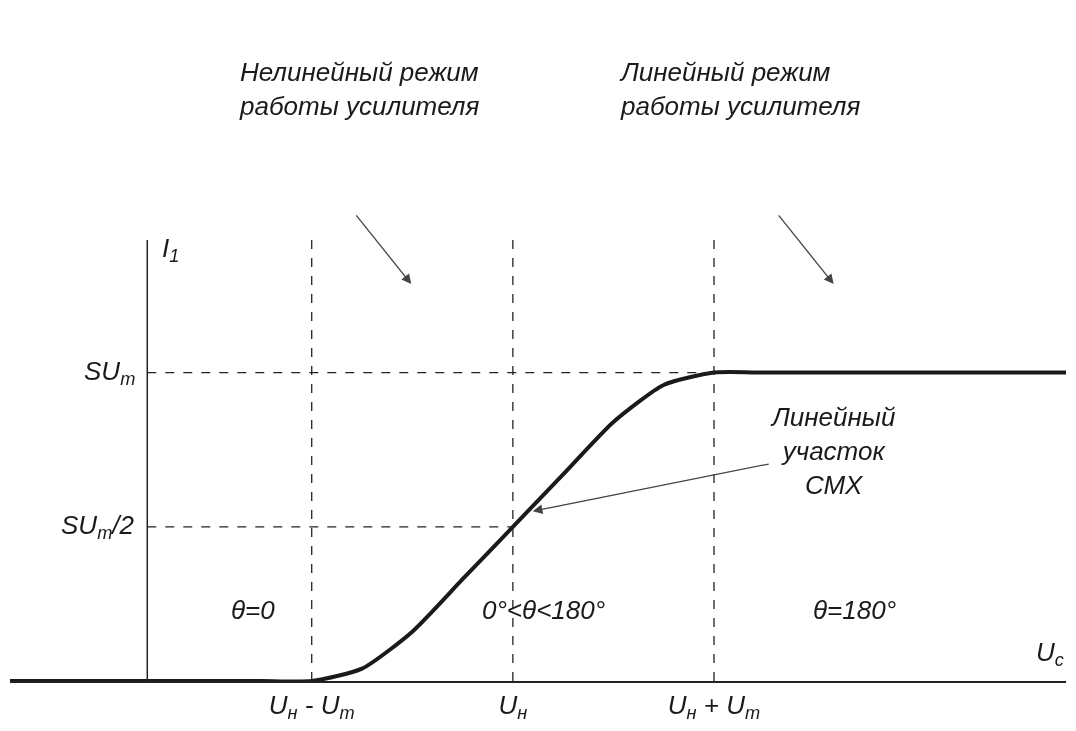  What do you see at coordinates (544, 610) in the screenshot?
I see `annotation: 0°<θ<180°` at bounding box center [544, 610].